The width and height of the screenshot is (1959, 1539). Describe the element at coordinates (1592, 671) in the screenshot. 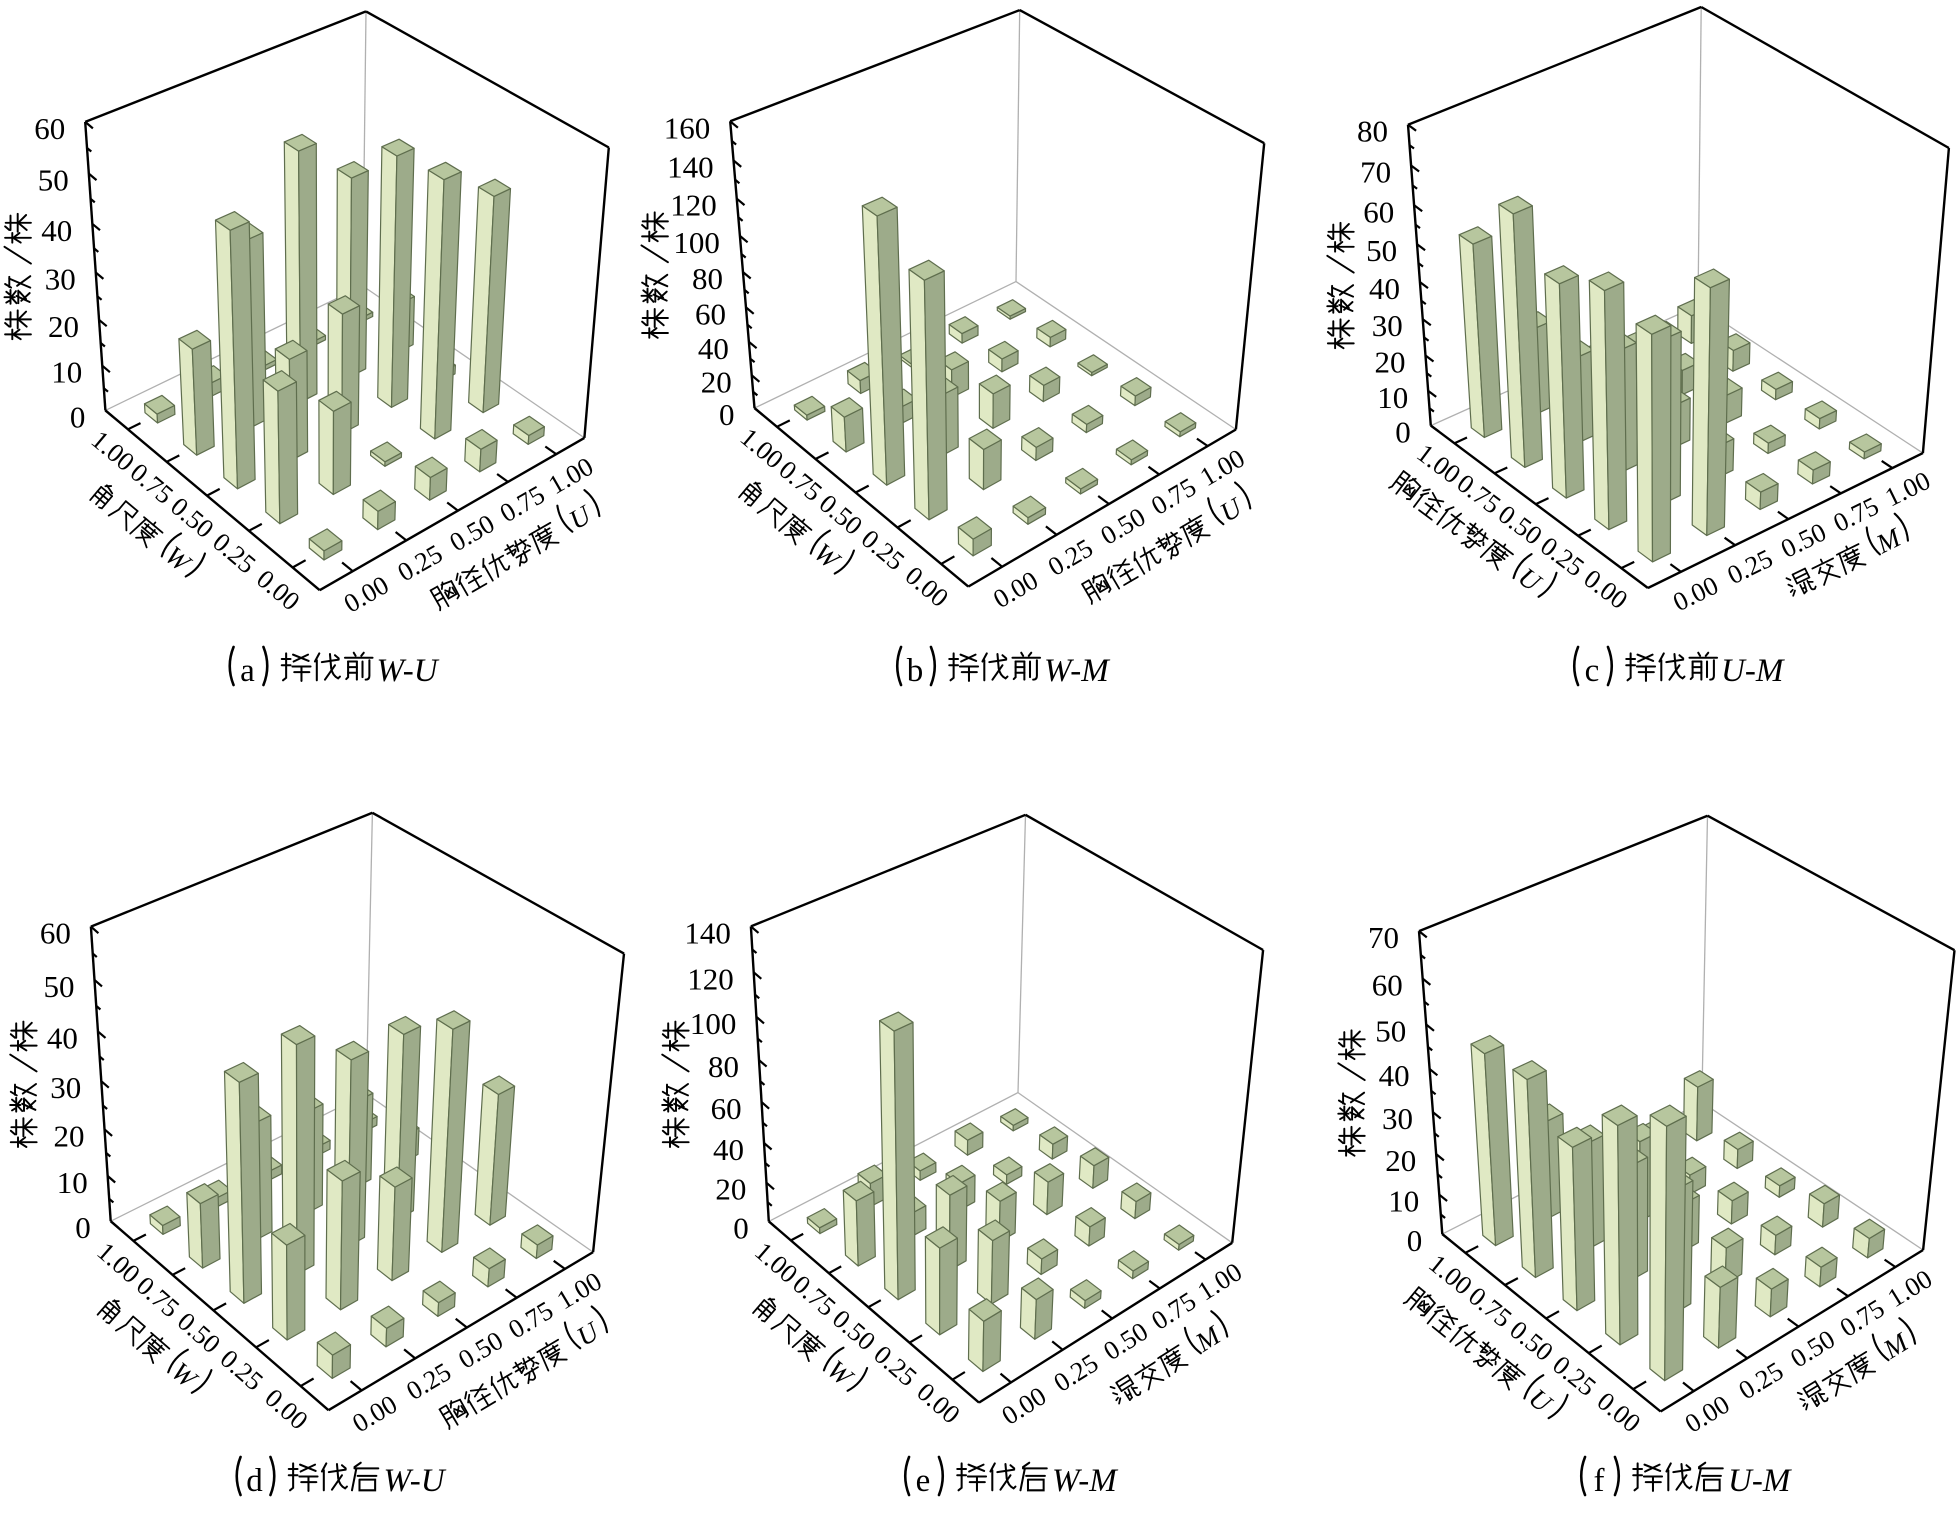

I see `svg-text: c` at that location.